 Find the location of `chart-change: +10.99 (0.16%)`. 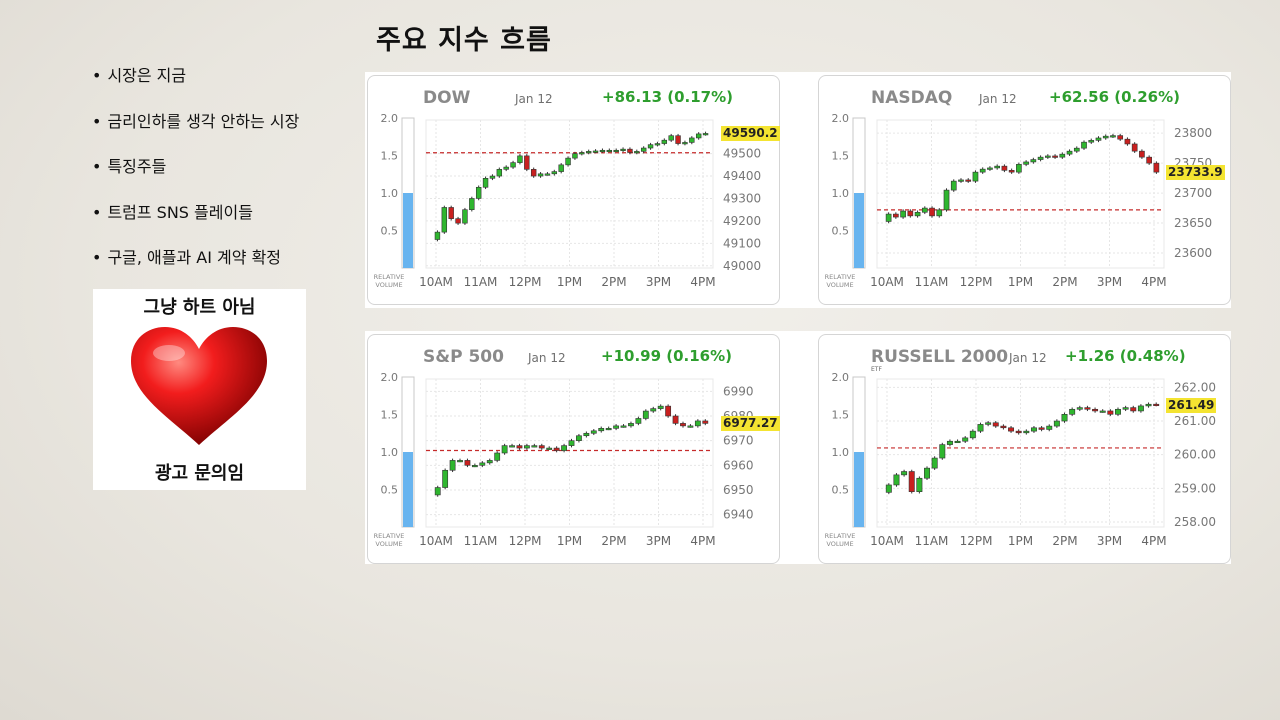

chart-change: +10.99 (0.16%) is located at coordinates (666, 356).